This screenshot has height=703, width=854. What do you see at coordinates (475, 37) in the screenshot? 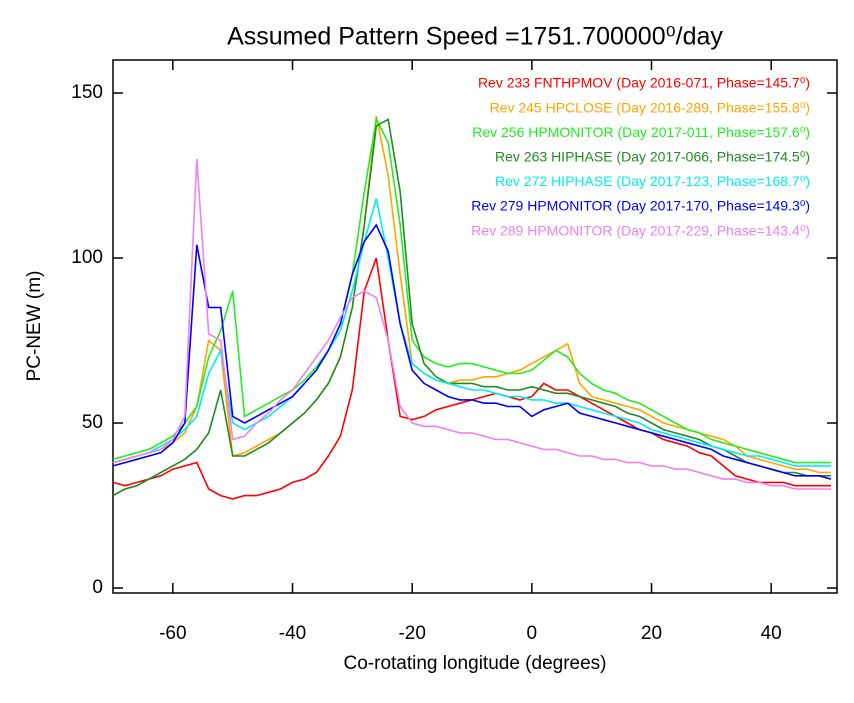
I see `chart-title: Assumed Pattern Speed =1751.700000⁰/day` at bounding box center [475, 37].